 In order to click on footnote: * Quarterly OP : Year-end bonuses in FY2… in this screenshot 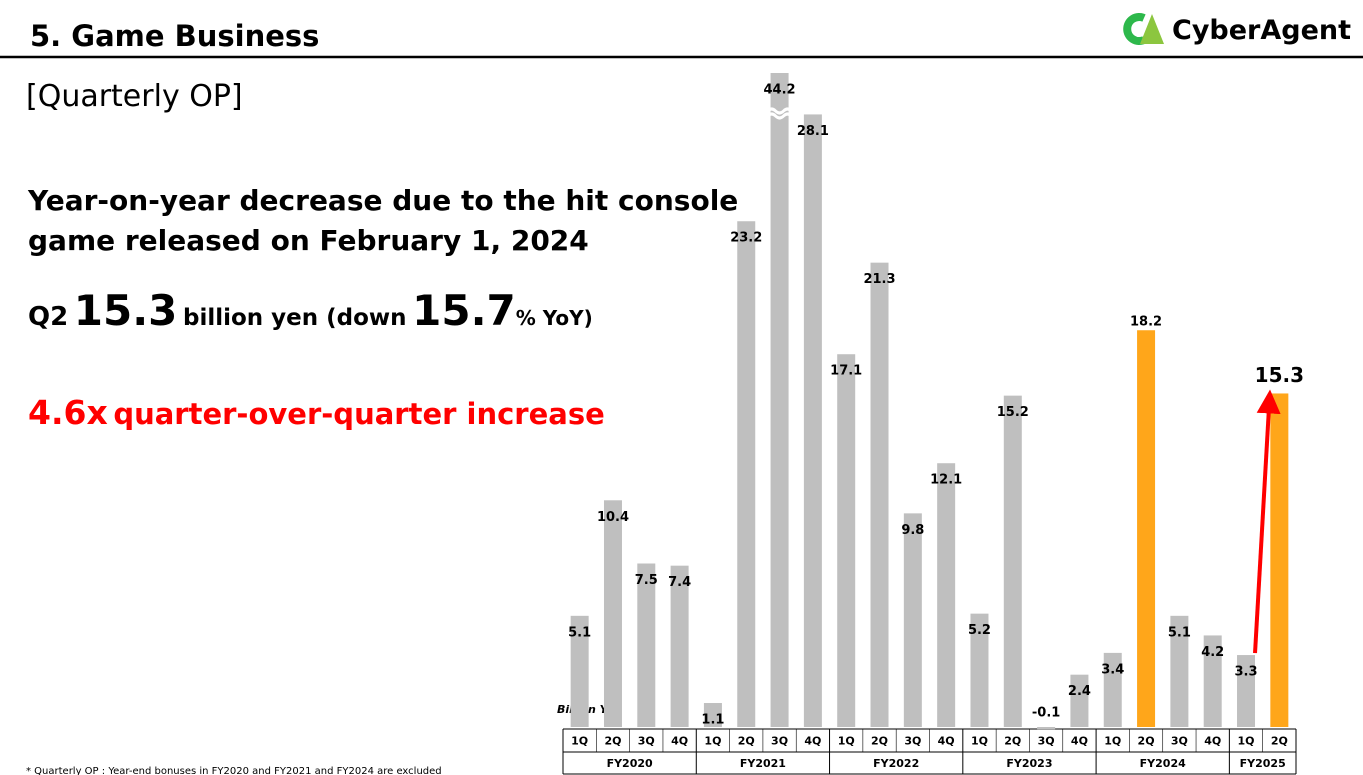, I will do `click(234, 770)`.